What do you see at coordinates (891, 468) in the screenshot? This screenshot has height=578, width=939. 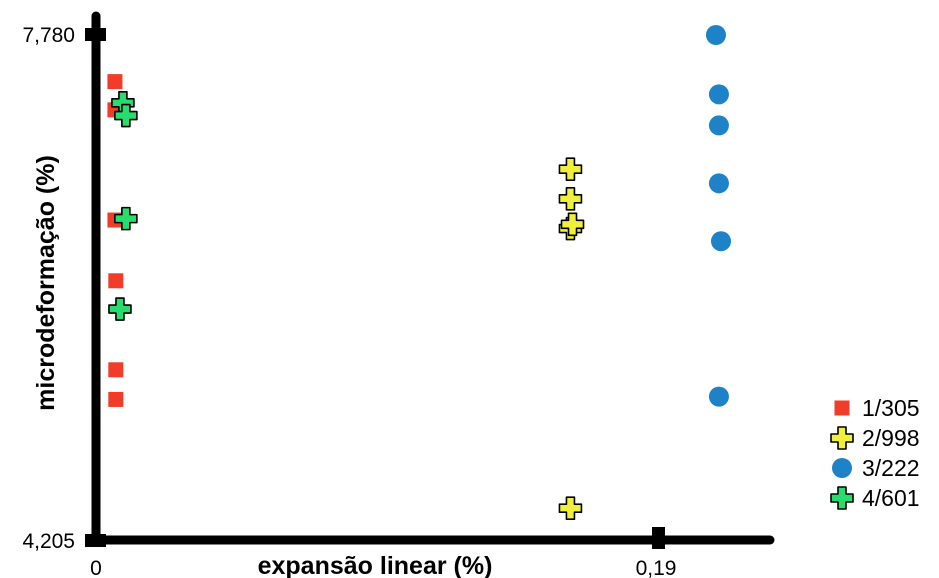 I see `legend-label-3: 3/222` at bounding box center [891, 468].